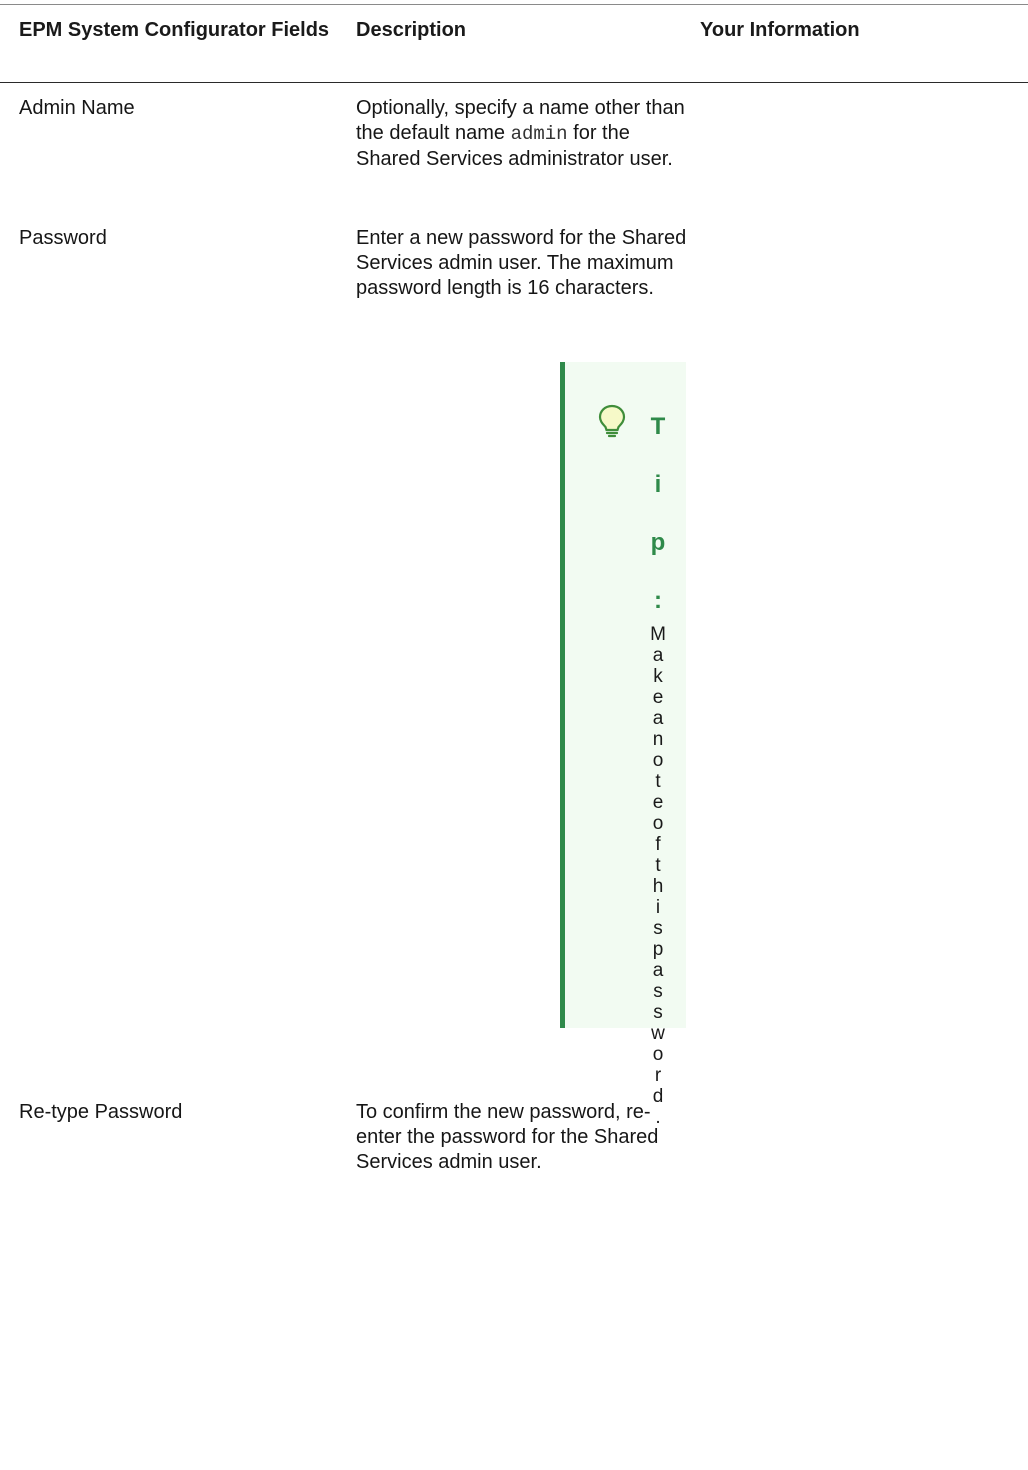 Image resolution: width=1028 pixels, height=1470 pixels. What do you see at coordinates (63, 238) in the screenshot?
I see `field-password: Password` at bounding box center [63, 238].